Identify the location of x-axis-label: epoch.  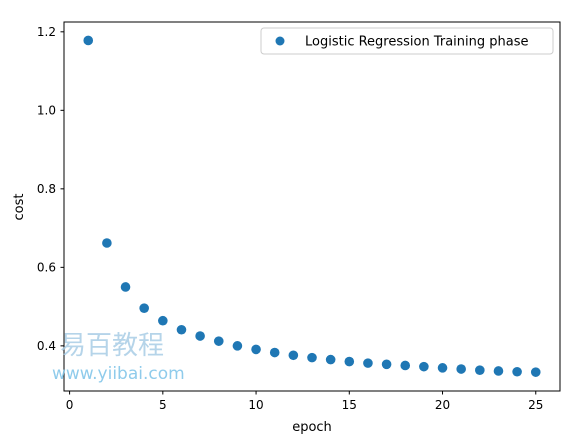
(312, 427).